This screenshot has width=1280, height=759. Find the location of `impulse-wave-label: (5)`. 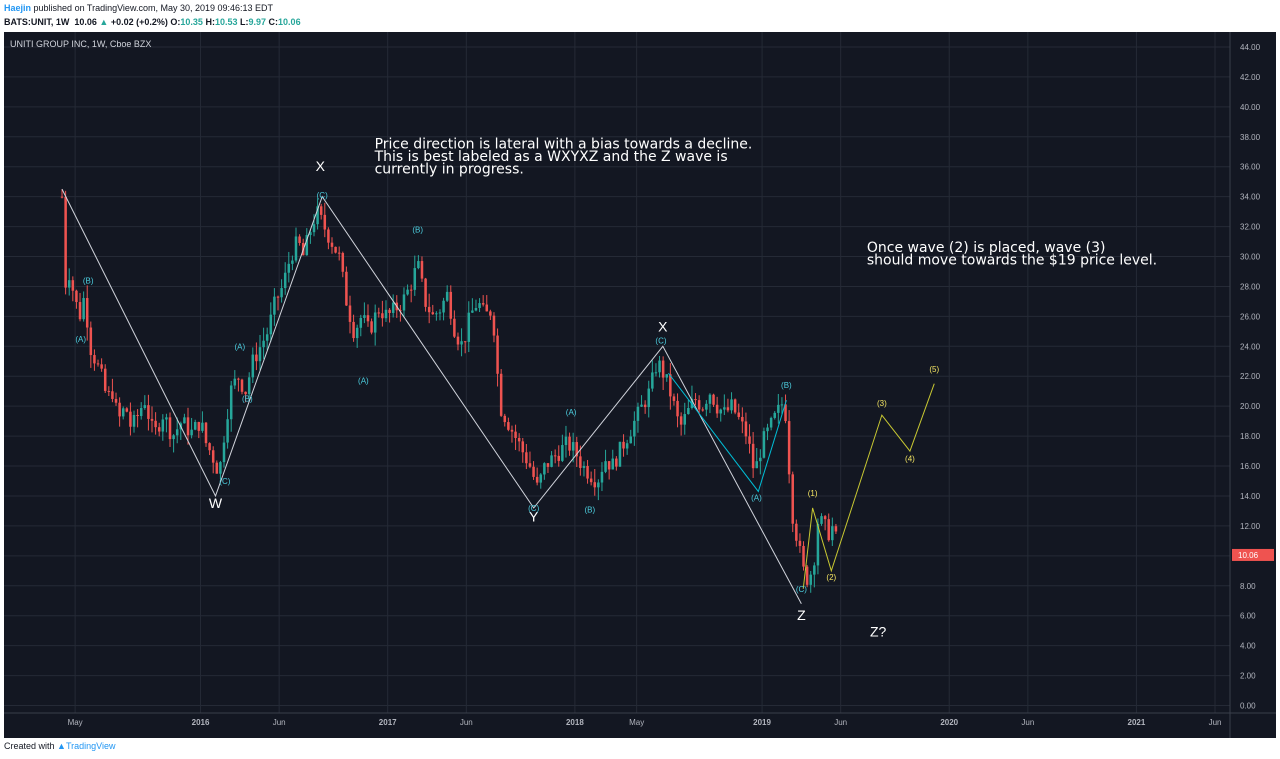

impulse-wave-label: (5) is located at coordinates (934, 369).